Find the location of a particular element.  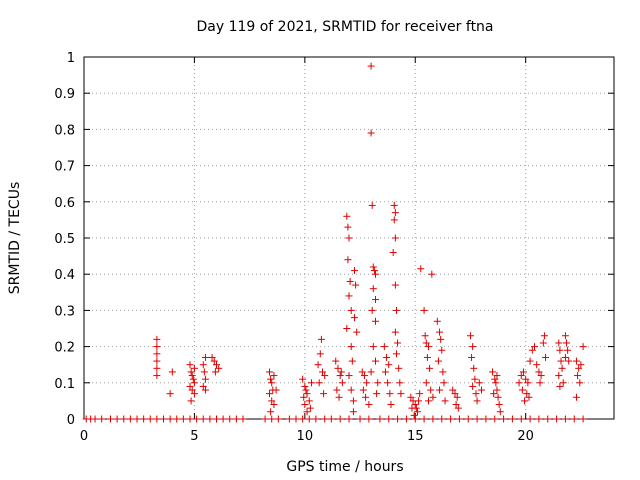

y-axis-label: SRMTID / TECUs is located at coordinates (15, 238).